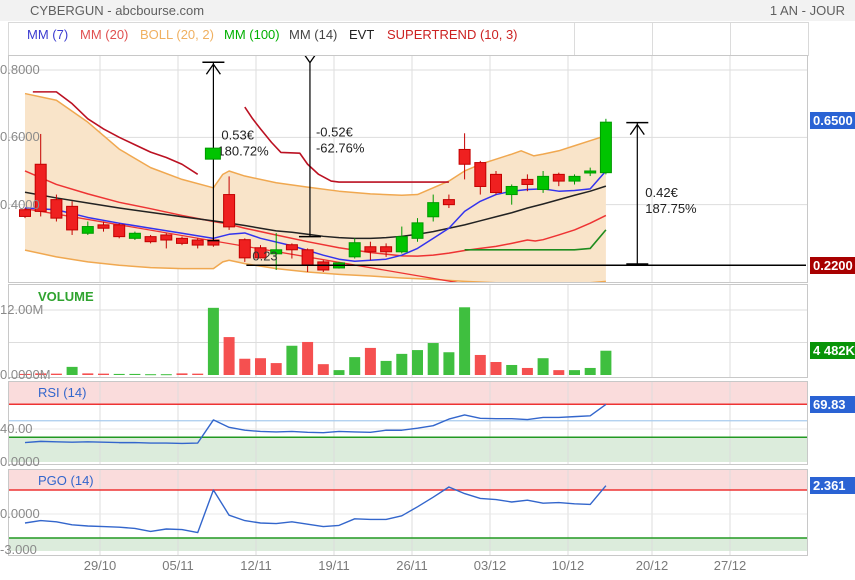 This screenshot has height=580, width=855. Describe the element at coordinates (315, 212) in the screenshot. I see `mm14-line` at that location.